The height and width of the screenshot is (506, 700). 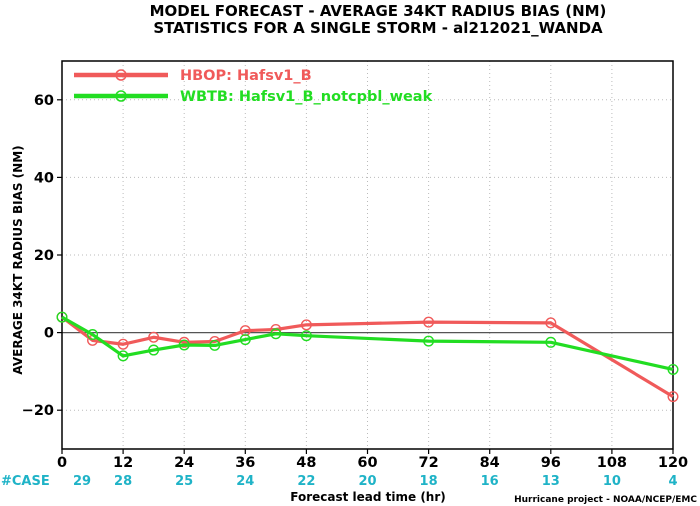 I want to click on y-tick-label: 0, so click(x=49, y=334).